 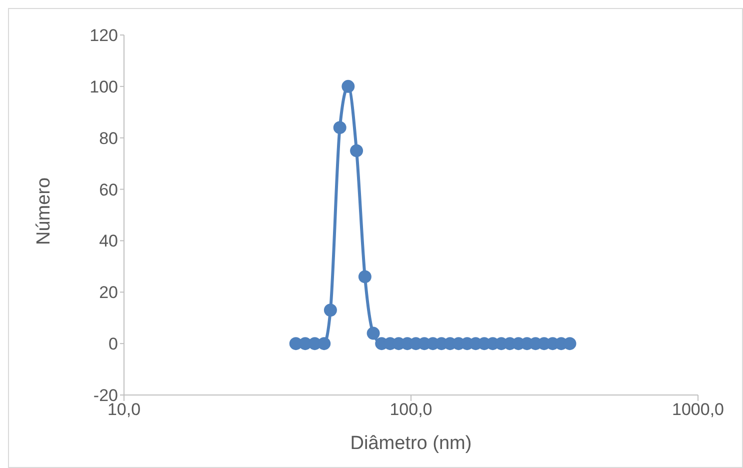 What do you see at coordinates (698, 410) in the screenshot?
I see `x-tick-label: 1000,0` at bounding box center [698, 410].